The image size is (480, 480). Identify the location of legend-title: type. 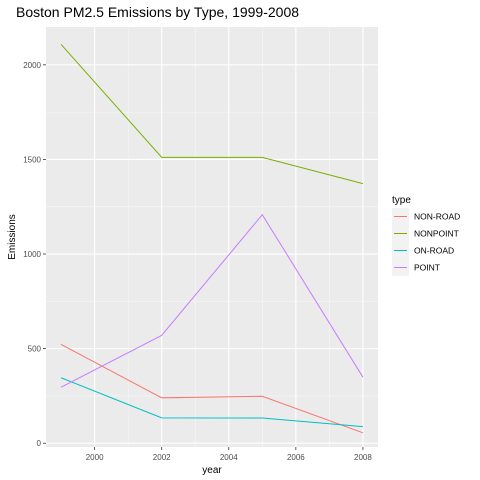
(401, 200).